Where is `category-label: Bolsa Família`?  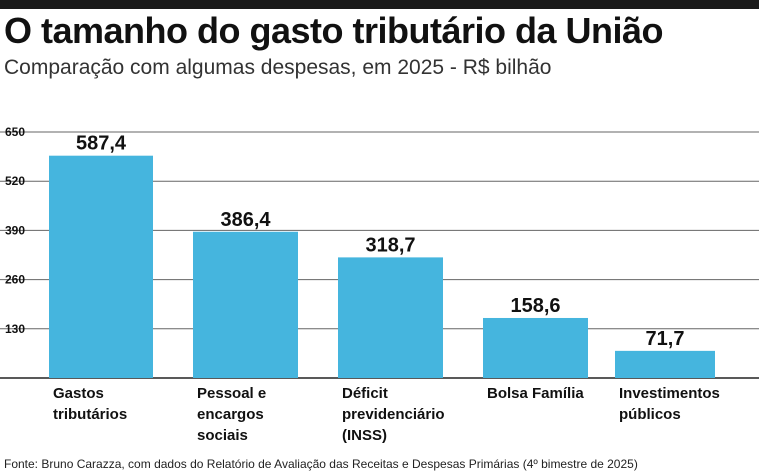 category-label: Bolsa Família is located at coordinates (535, 393).